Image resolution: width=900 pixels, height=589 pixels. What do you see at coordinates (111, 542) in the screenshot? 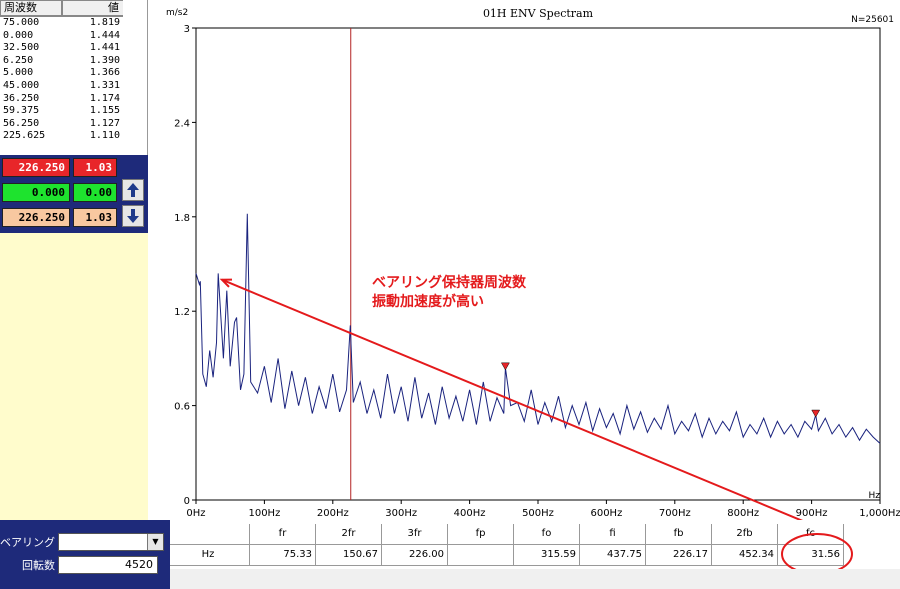
I see `bearing-select: ▼` at bounding box center [111, 542].